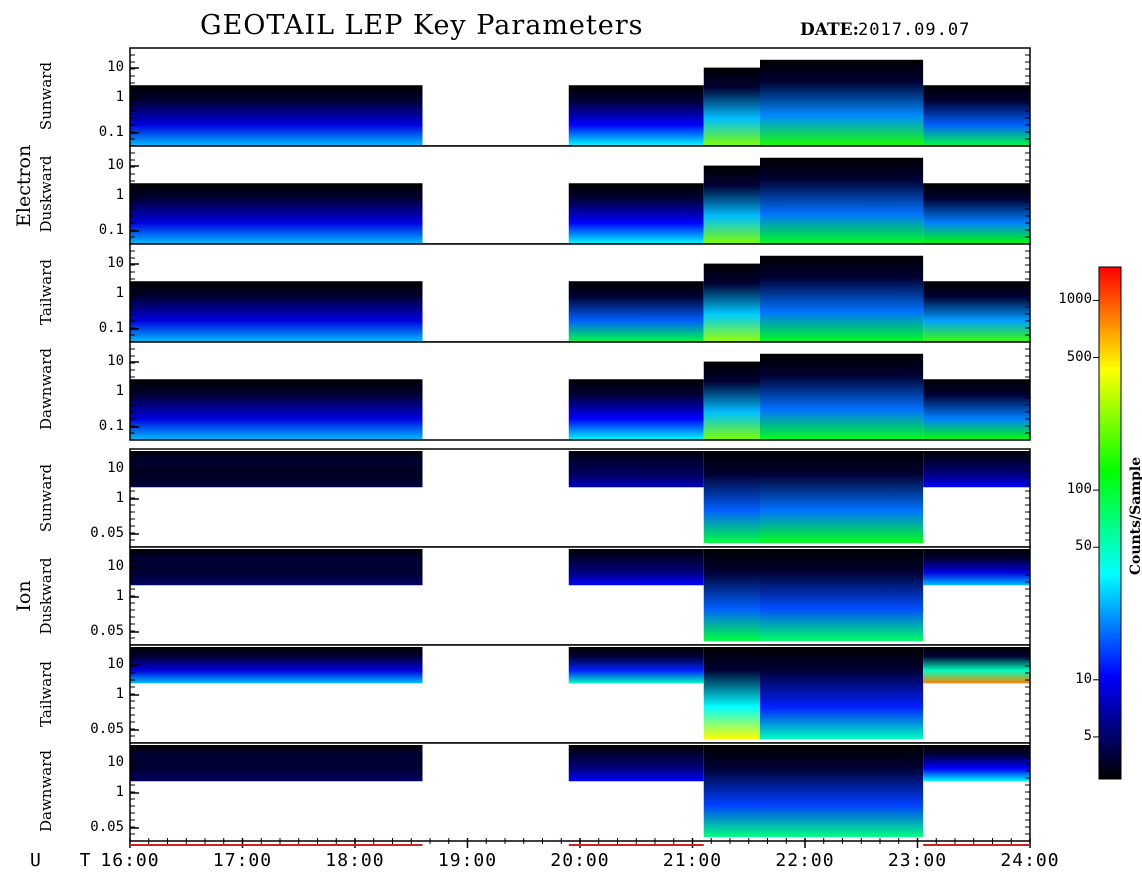 The height and width of the screenshot is (880, 1142). I want to click on x-tick-label: 16:00, so click(130, 860).